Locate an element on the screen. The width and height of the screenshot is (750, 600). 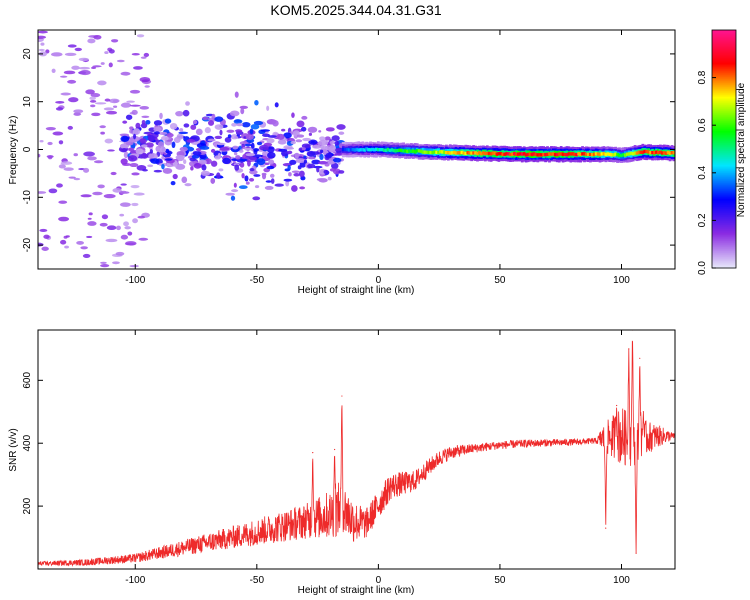
chart-title: KOM5.2025.344.04.31.G31 is located at coordinates (355, 10).